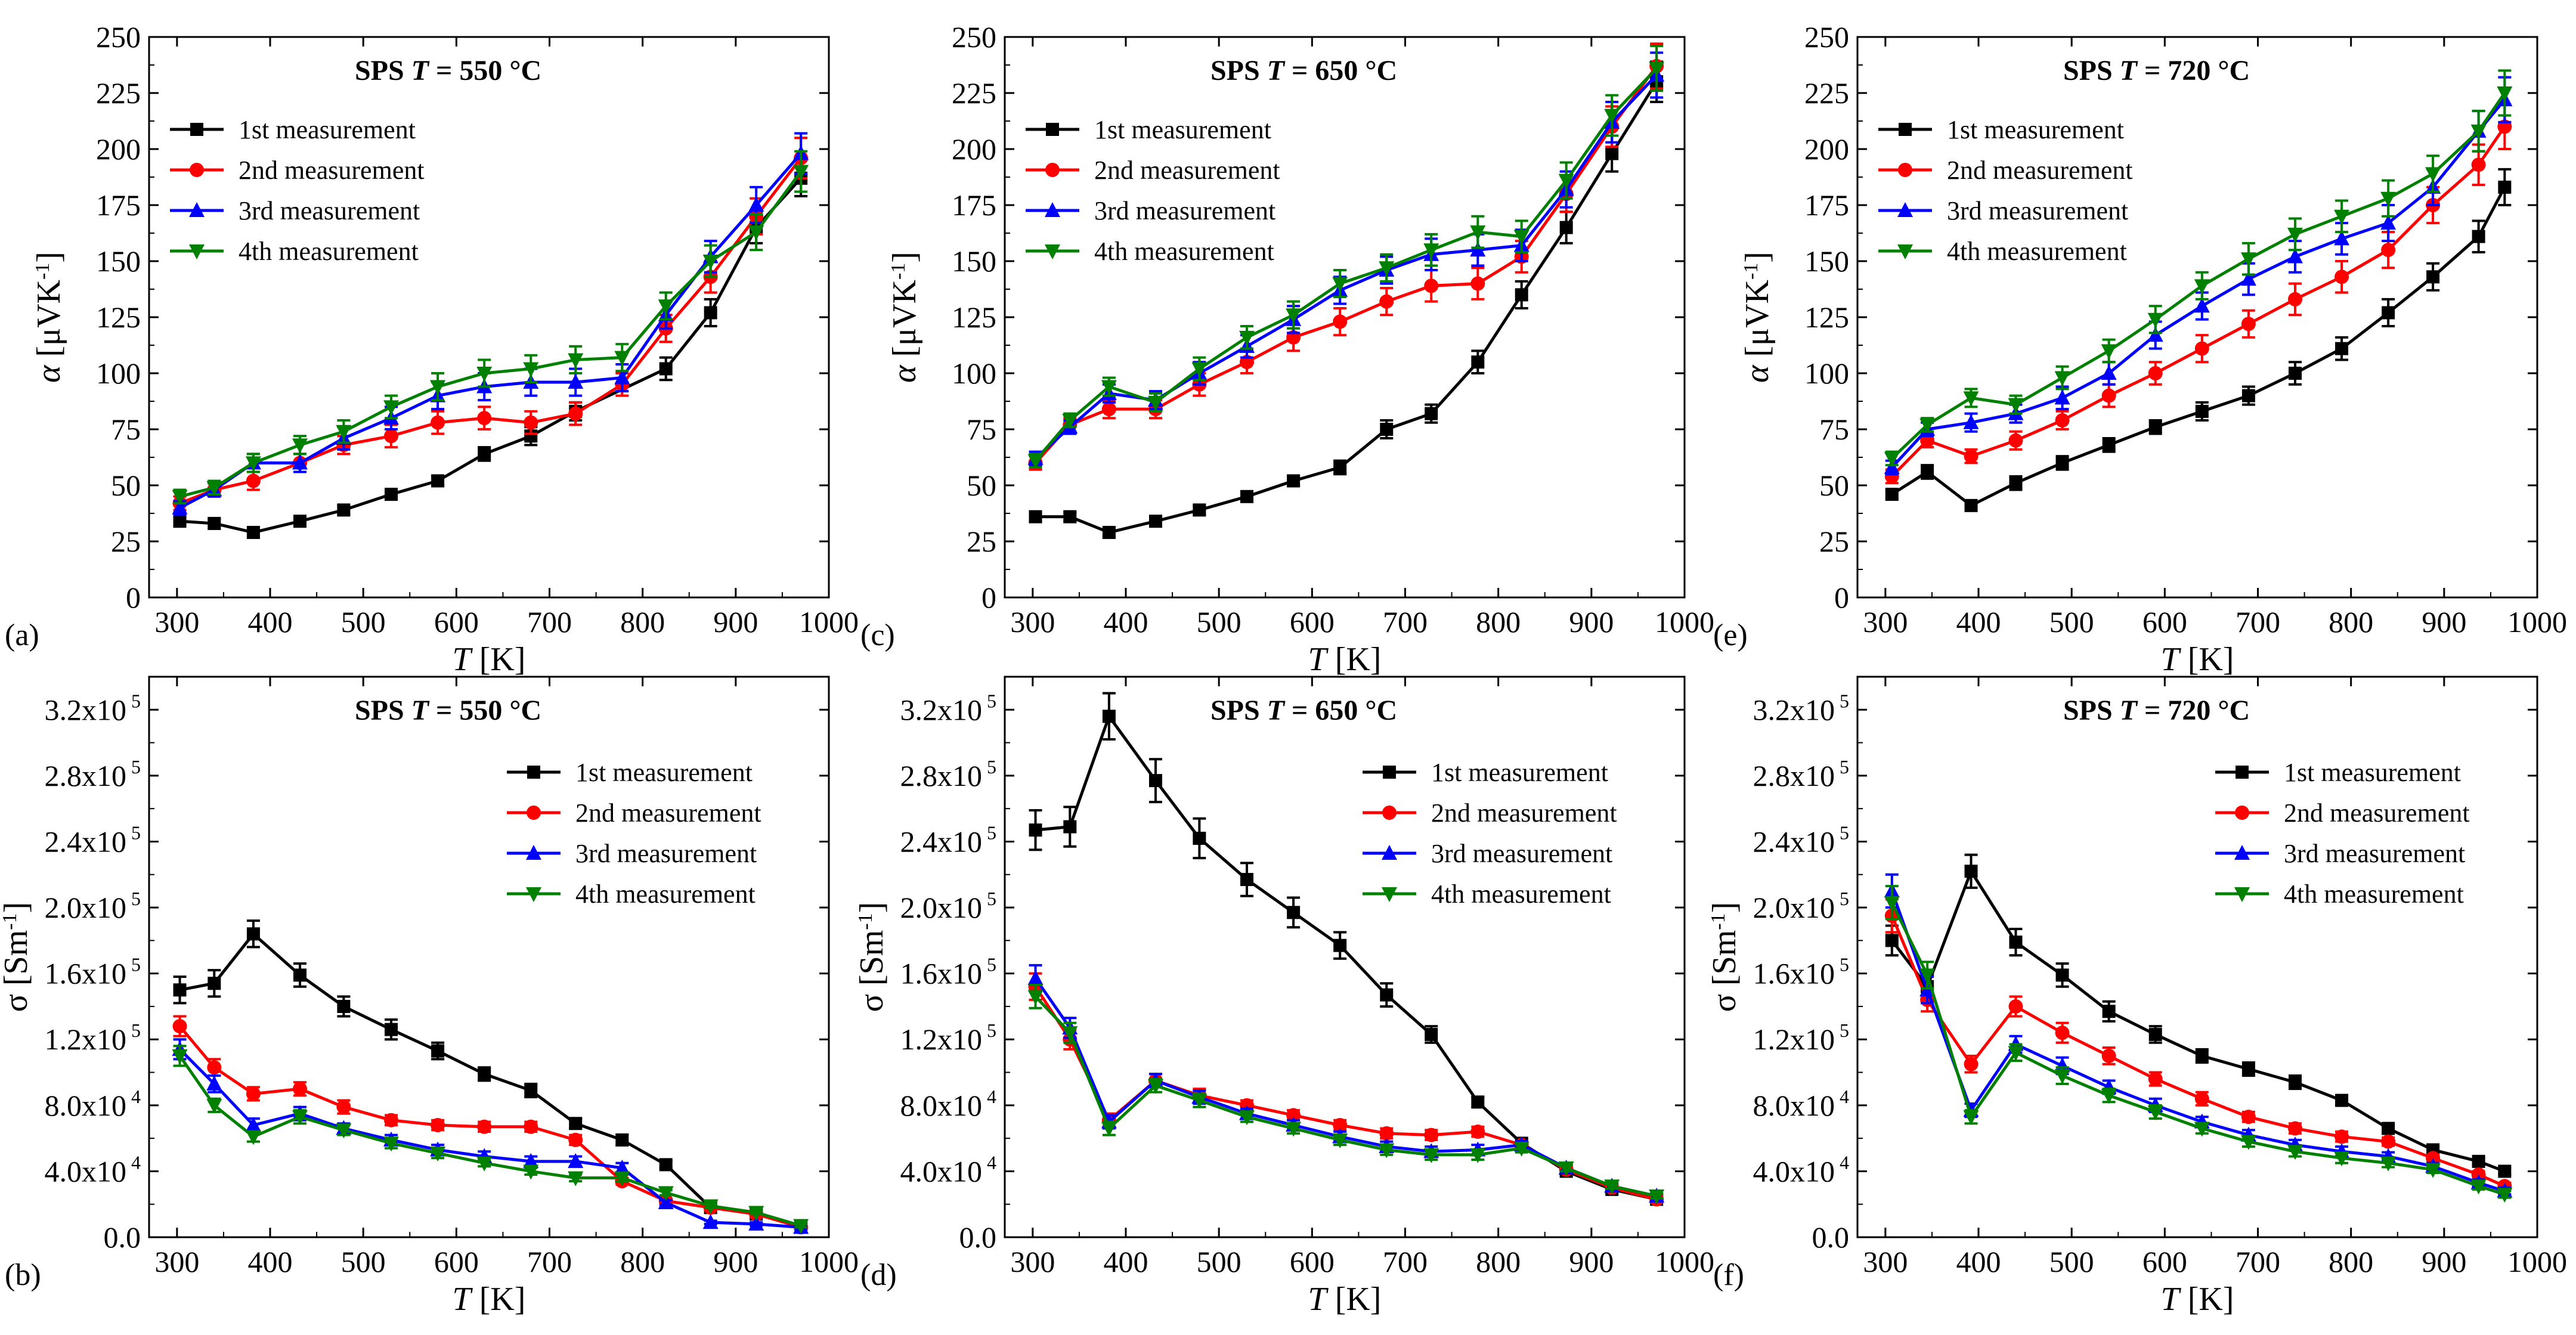 The width and height of the screenshot is (2576, 1335). Describe the element at coordinates (974, 149) in the screenshot. I see `panel-c-ytick-label: 200` at that location.